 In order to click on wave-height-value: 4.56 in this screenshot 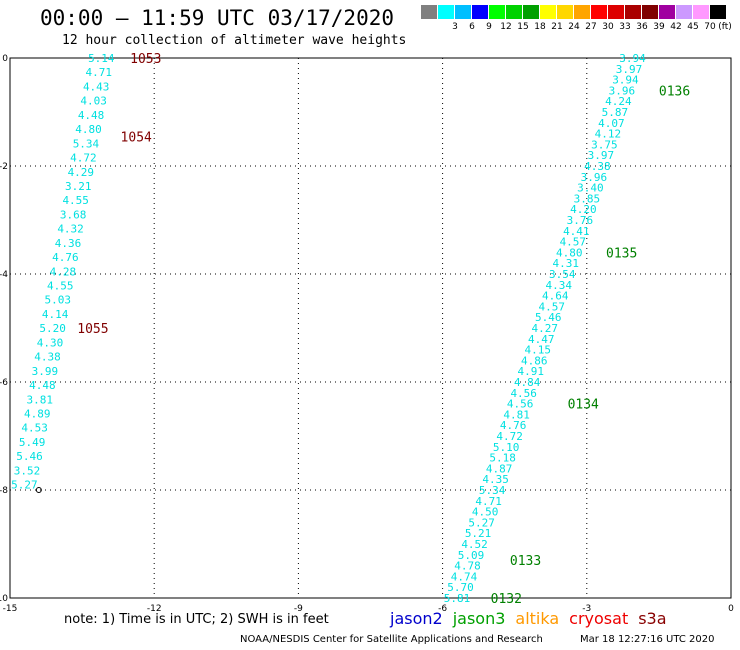, I will do `click(523, 393)`.